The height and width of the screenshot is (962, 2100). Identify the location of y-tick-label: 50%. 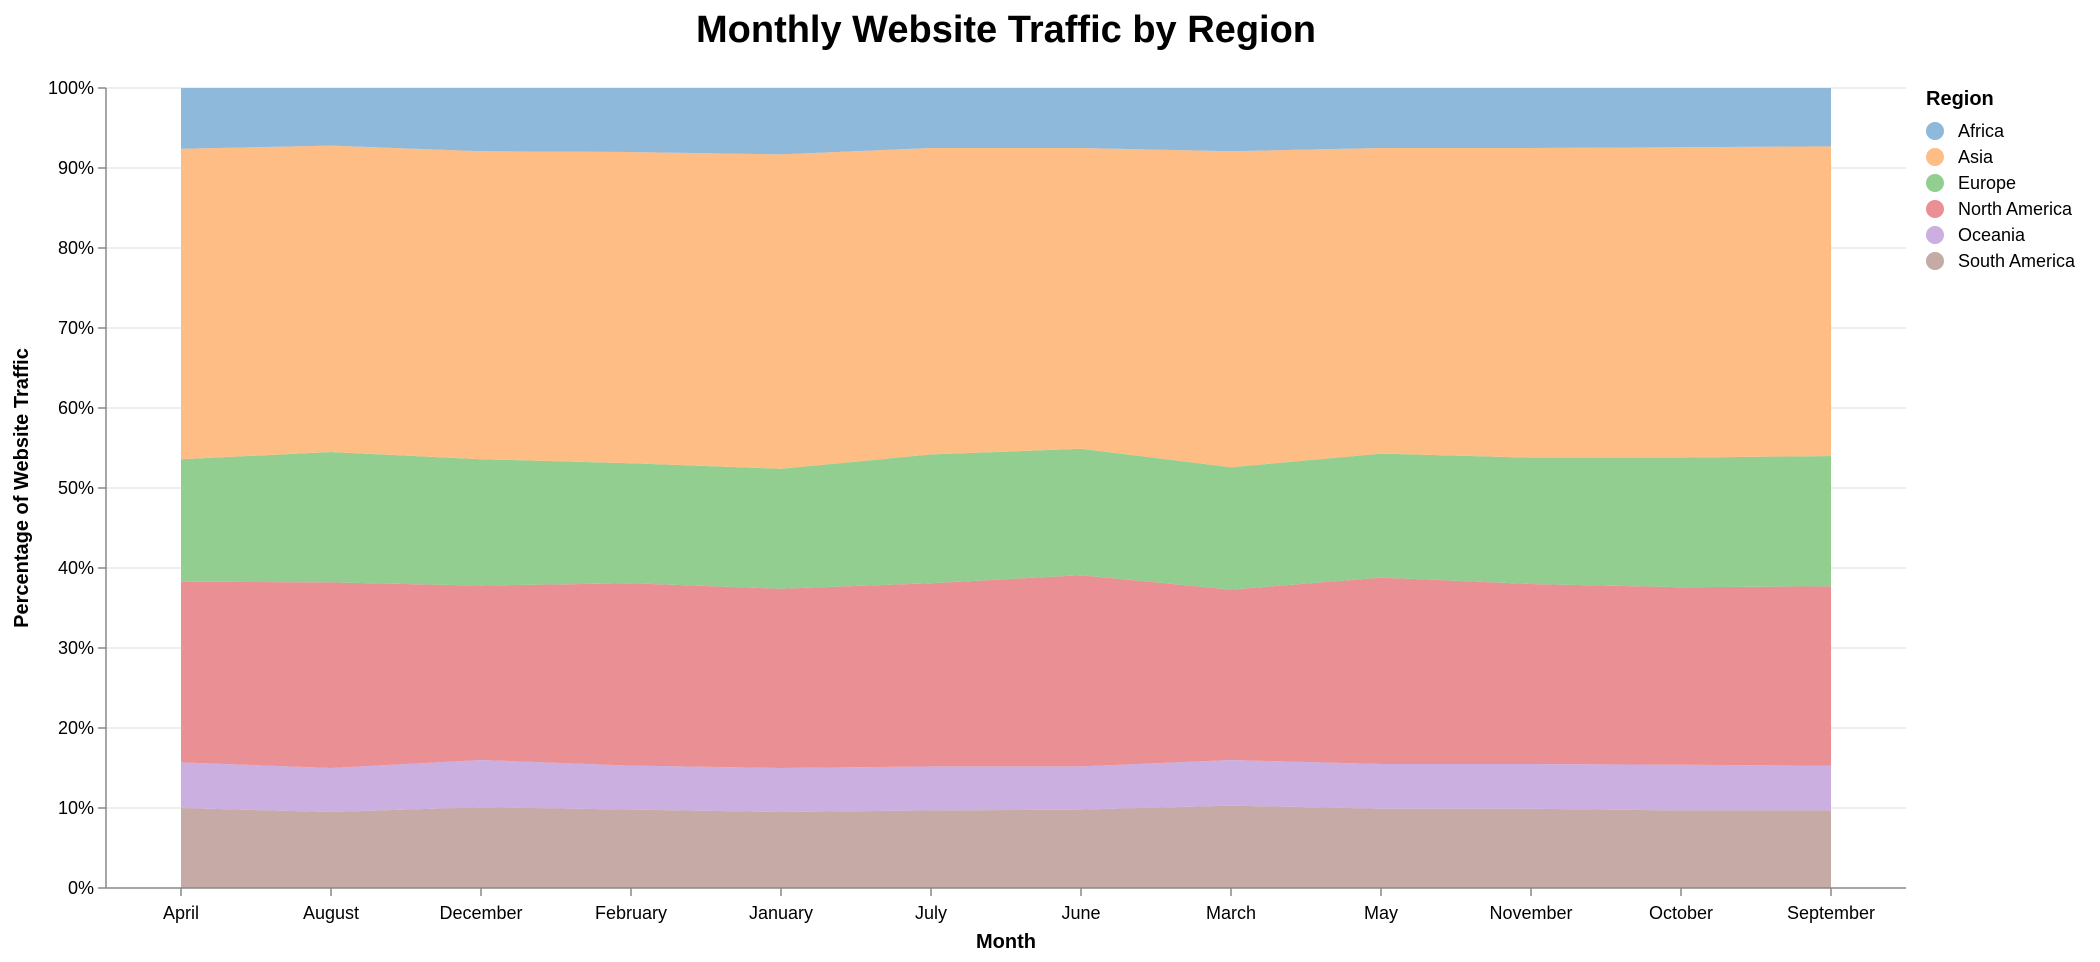
(76, 488).